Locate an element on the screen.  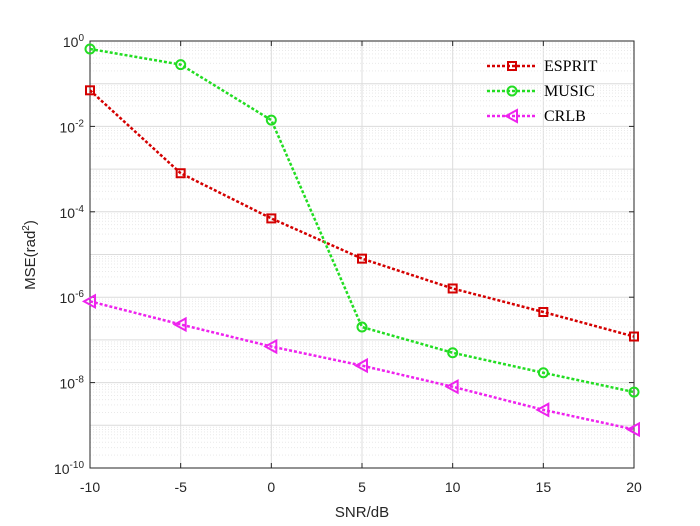
x-tick-label: 15 is located at coordinates (544, 487).